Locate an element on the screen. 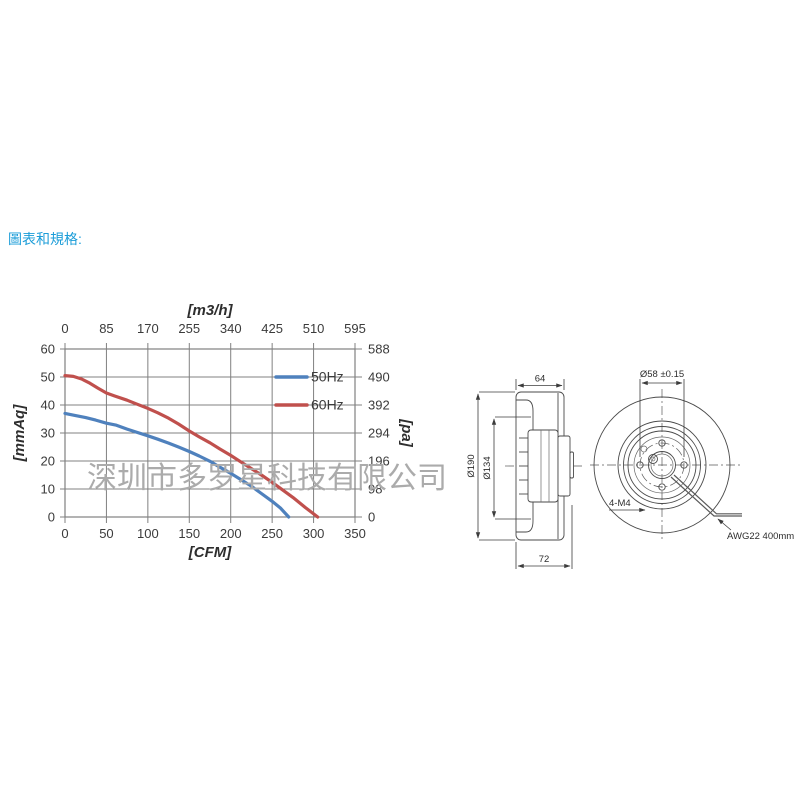  svg-text: 4-M4 is located at coordinates (620, 503).